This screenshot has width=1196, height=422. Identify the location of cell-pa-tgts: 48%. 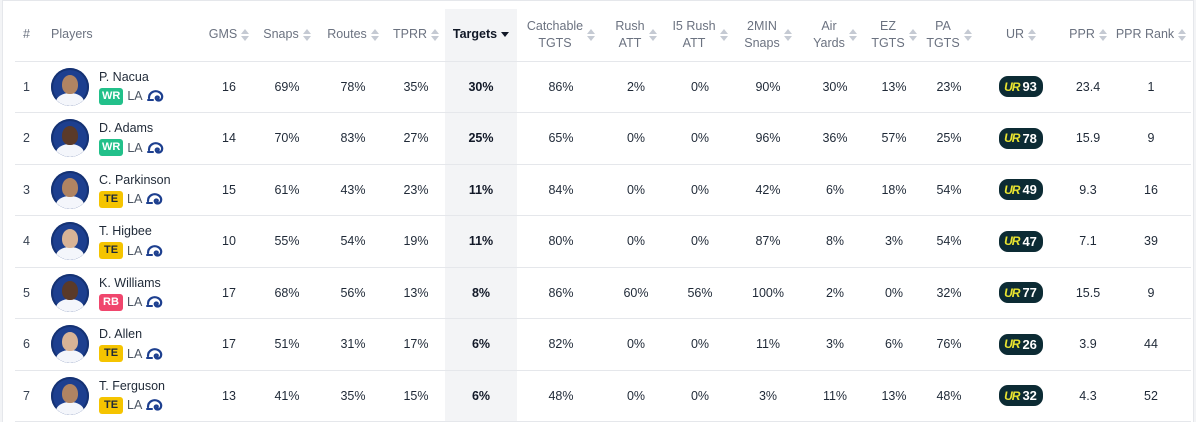
(949, 396).